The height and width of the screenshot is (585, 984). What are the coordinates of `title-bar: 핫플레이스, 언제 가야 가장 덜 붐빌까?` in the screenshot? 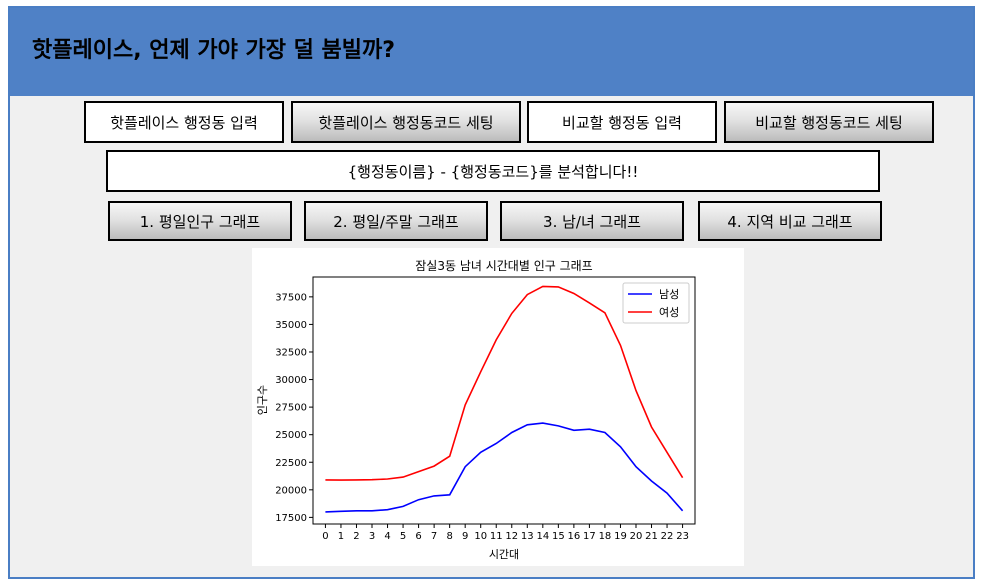 It's located at (491, 52).